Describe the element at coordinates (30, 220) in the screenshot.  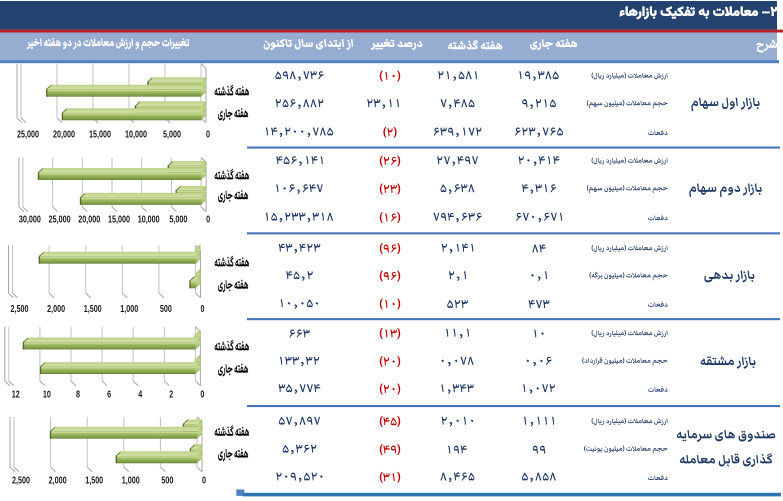
I see `svg-text: 30,000` at that location.